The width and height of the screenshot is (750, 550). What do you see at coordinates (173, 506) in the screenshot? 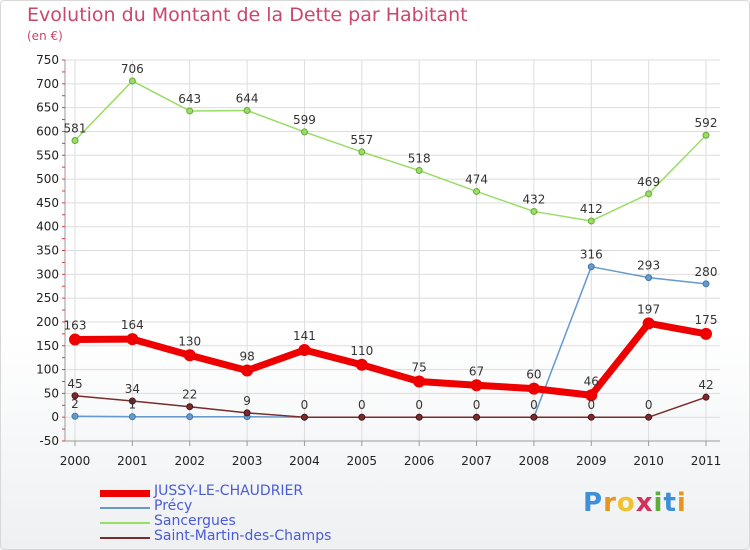
I see `legend-label: Précy` at bounding box center [173, 506].